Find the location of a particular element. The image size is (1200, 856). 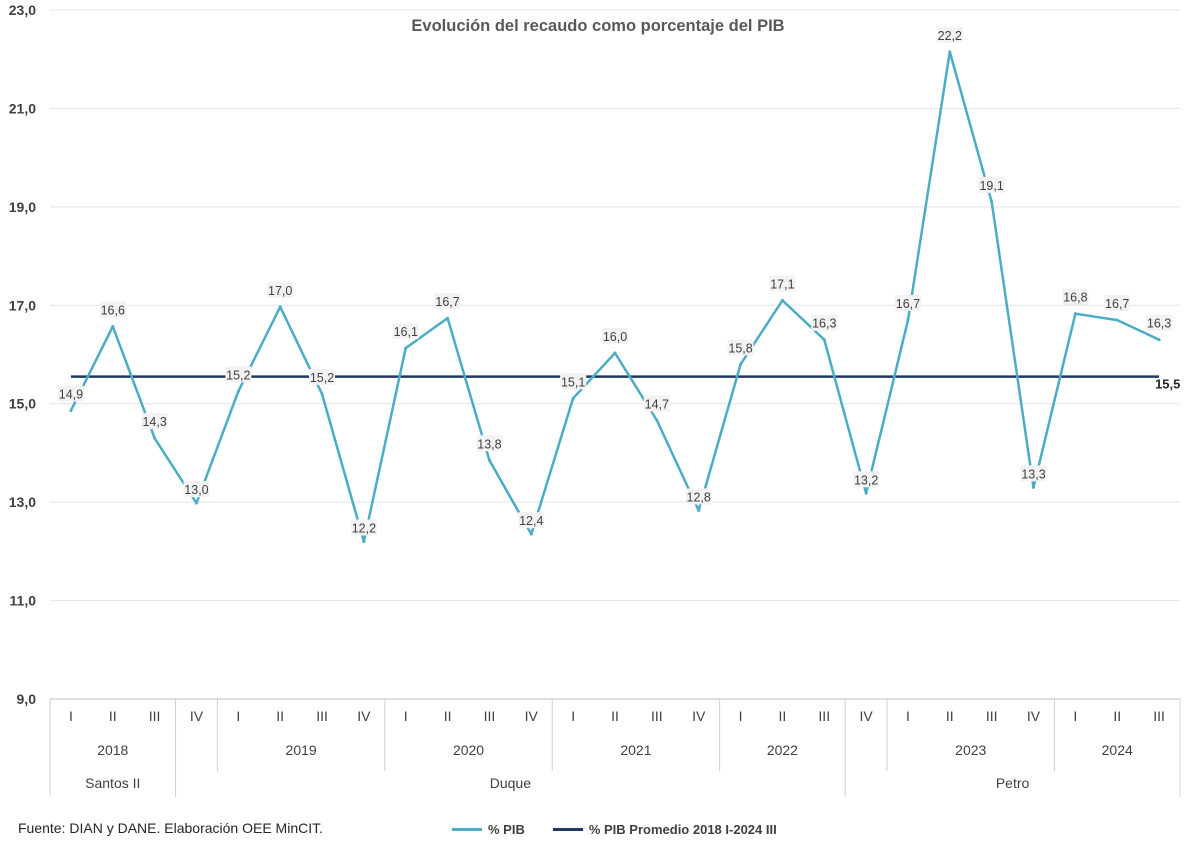

legend: % PIB % PIB Promedio 2018 I-2024 III is located at coordinates (614, 829).